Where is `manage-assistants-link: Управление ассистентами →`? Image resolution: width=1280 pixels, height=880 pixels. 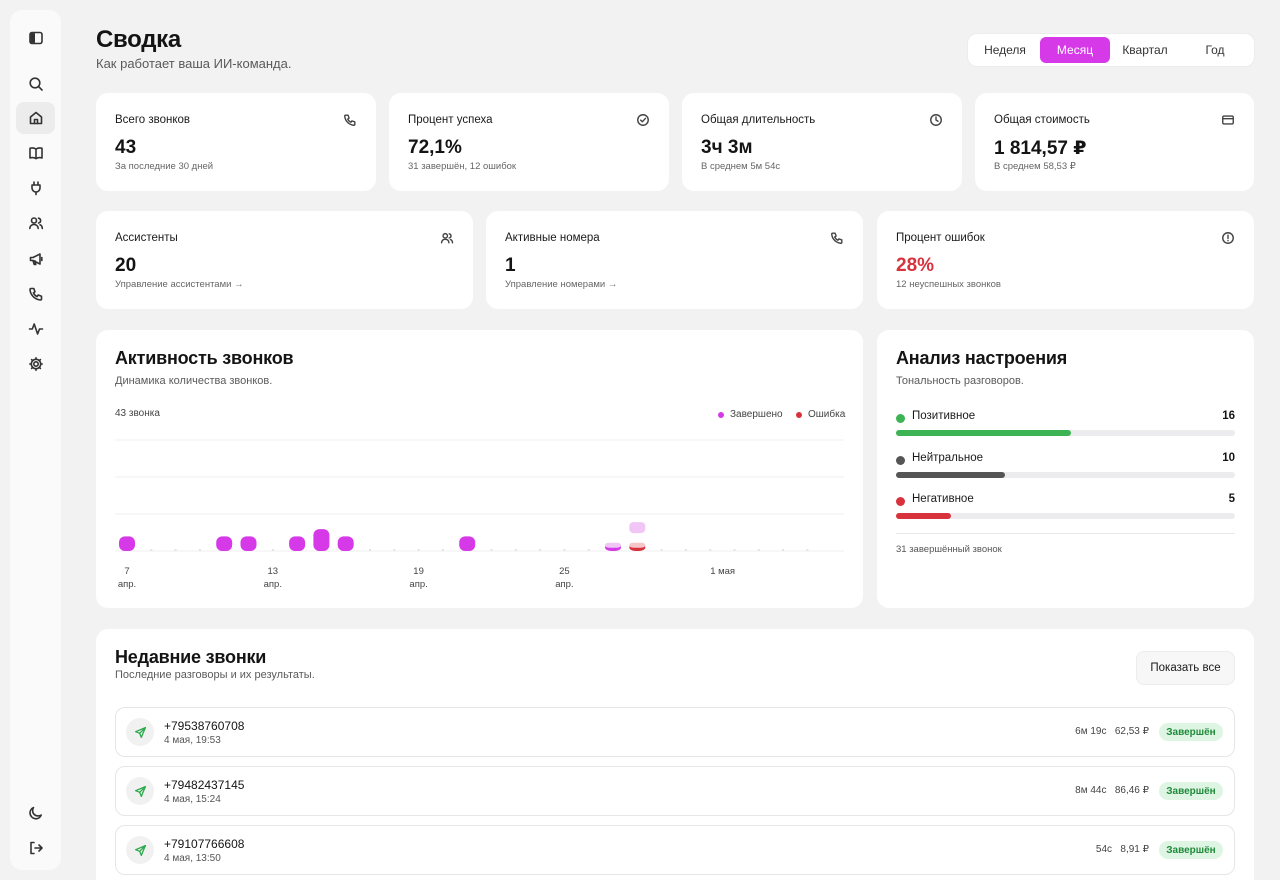 manage-assistants-link: Управление ассистентами → is located at coordinates (179, 284).